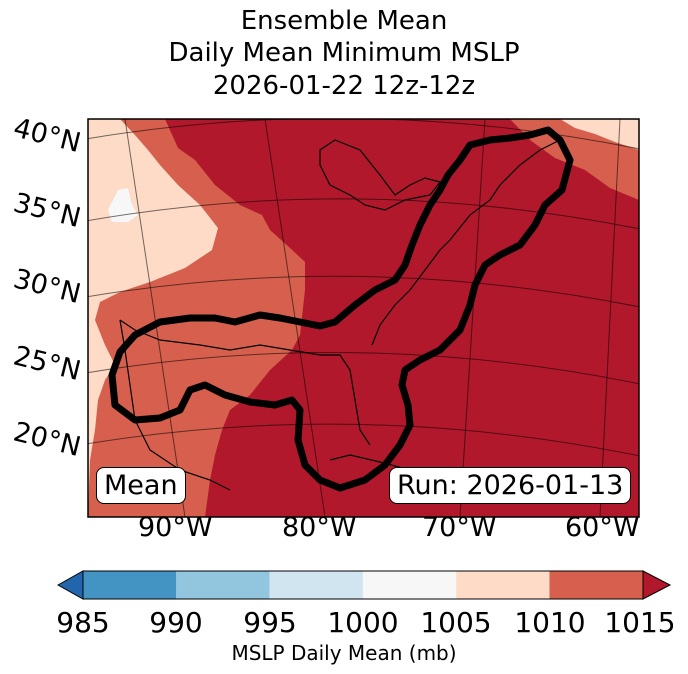 This screenshot has height=674, width=688. What do you see at coordinates (363, 134) in the screenshot?
I see `parallel-40n` at bounding box center [363, 134].